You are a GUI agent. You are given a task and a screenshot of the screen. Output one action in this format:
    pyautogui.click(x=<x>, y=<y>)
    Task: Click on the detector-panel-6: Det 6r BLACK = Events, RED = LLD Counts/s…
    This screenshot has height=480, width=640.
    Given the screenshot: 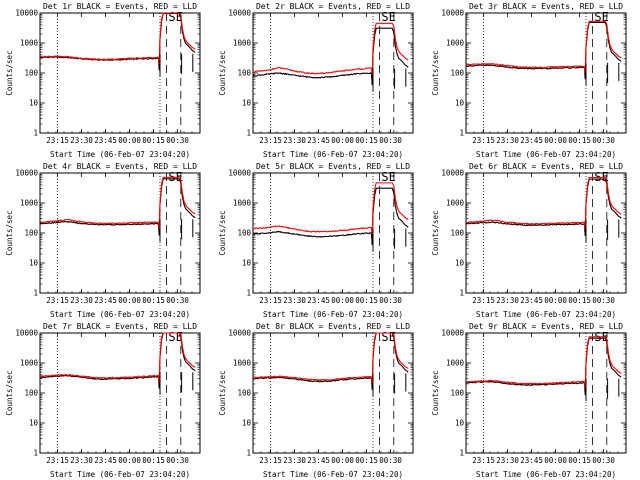 What is the action you would take?
    pyautogui.click(x=532, y=240)
    